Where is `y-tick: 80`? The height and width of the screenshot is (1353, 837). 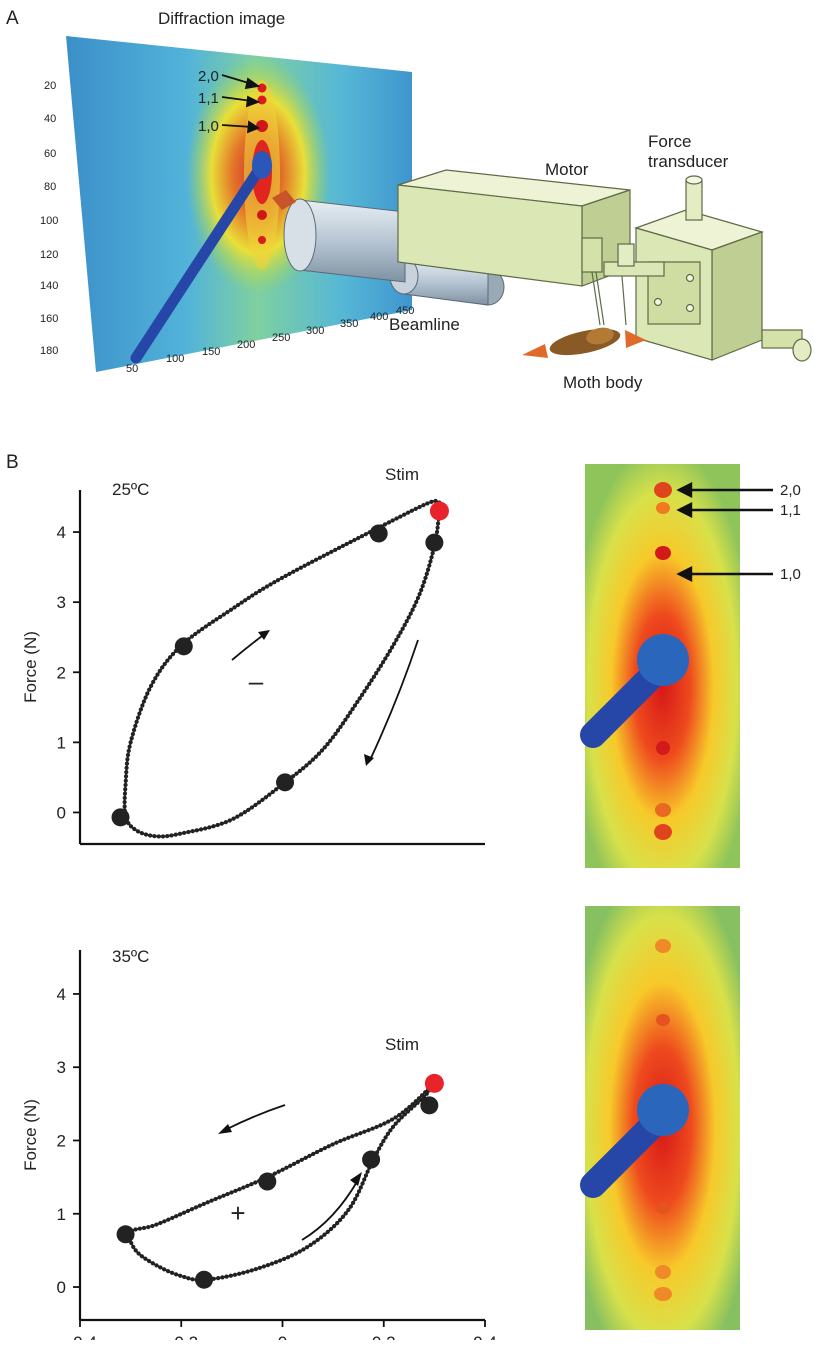
y-tick: 80 is located at coordinates (50, 187).